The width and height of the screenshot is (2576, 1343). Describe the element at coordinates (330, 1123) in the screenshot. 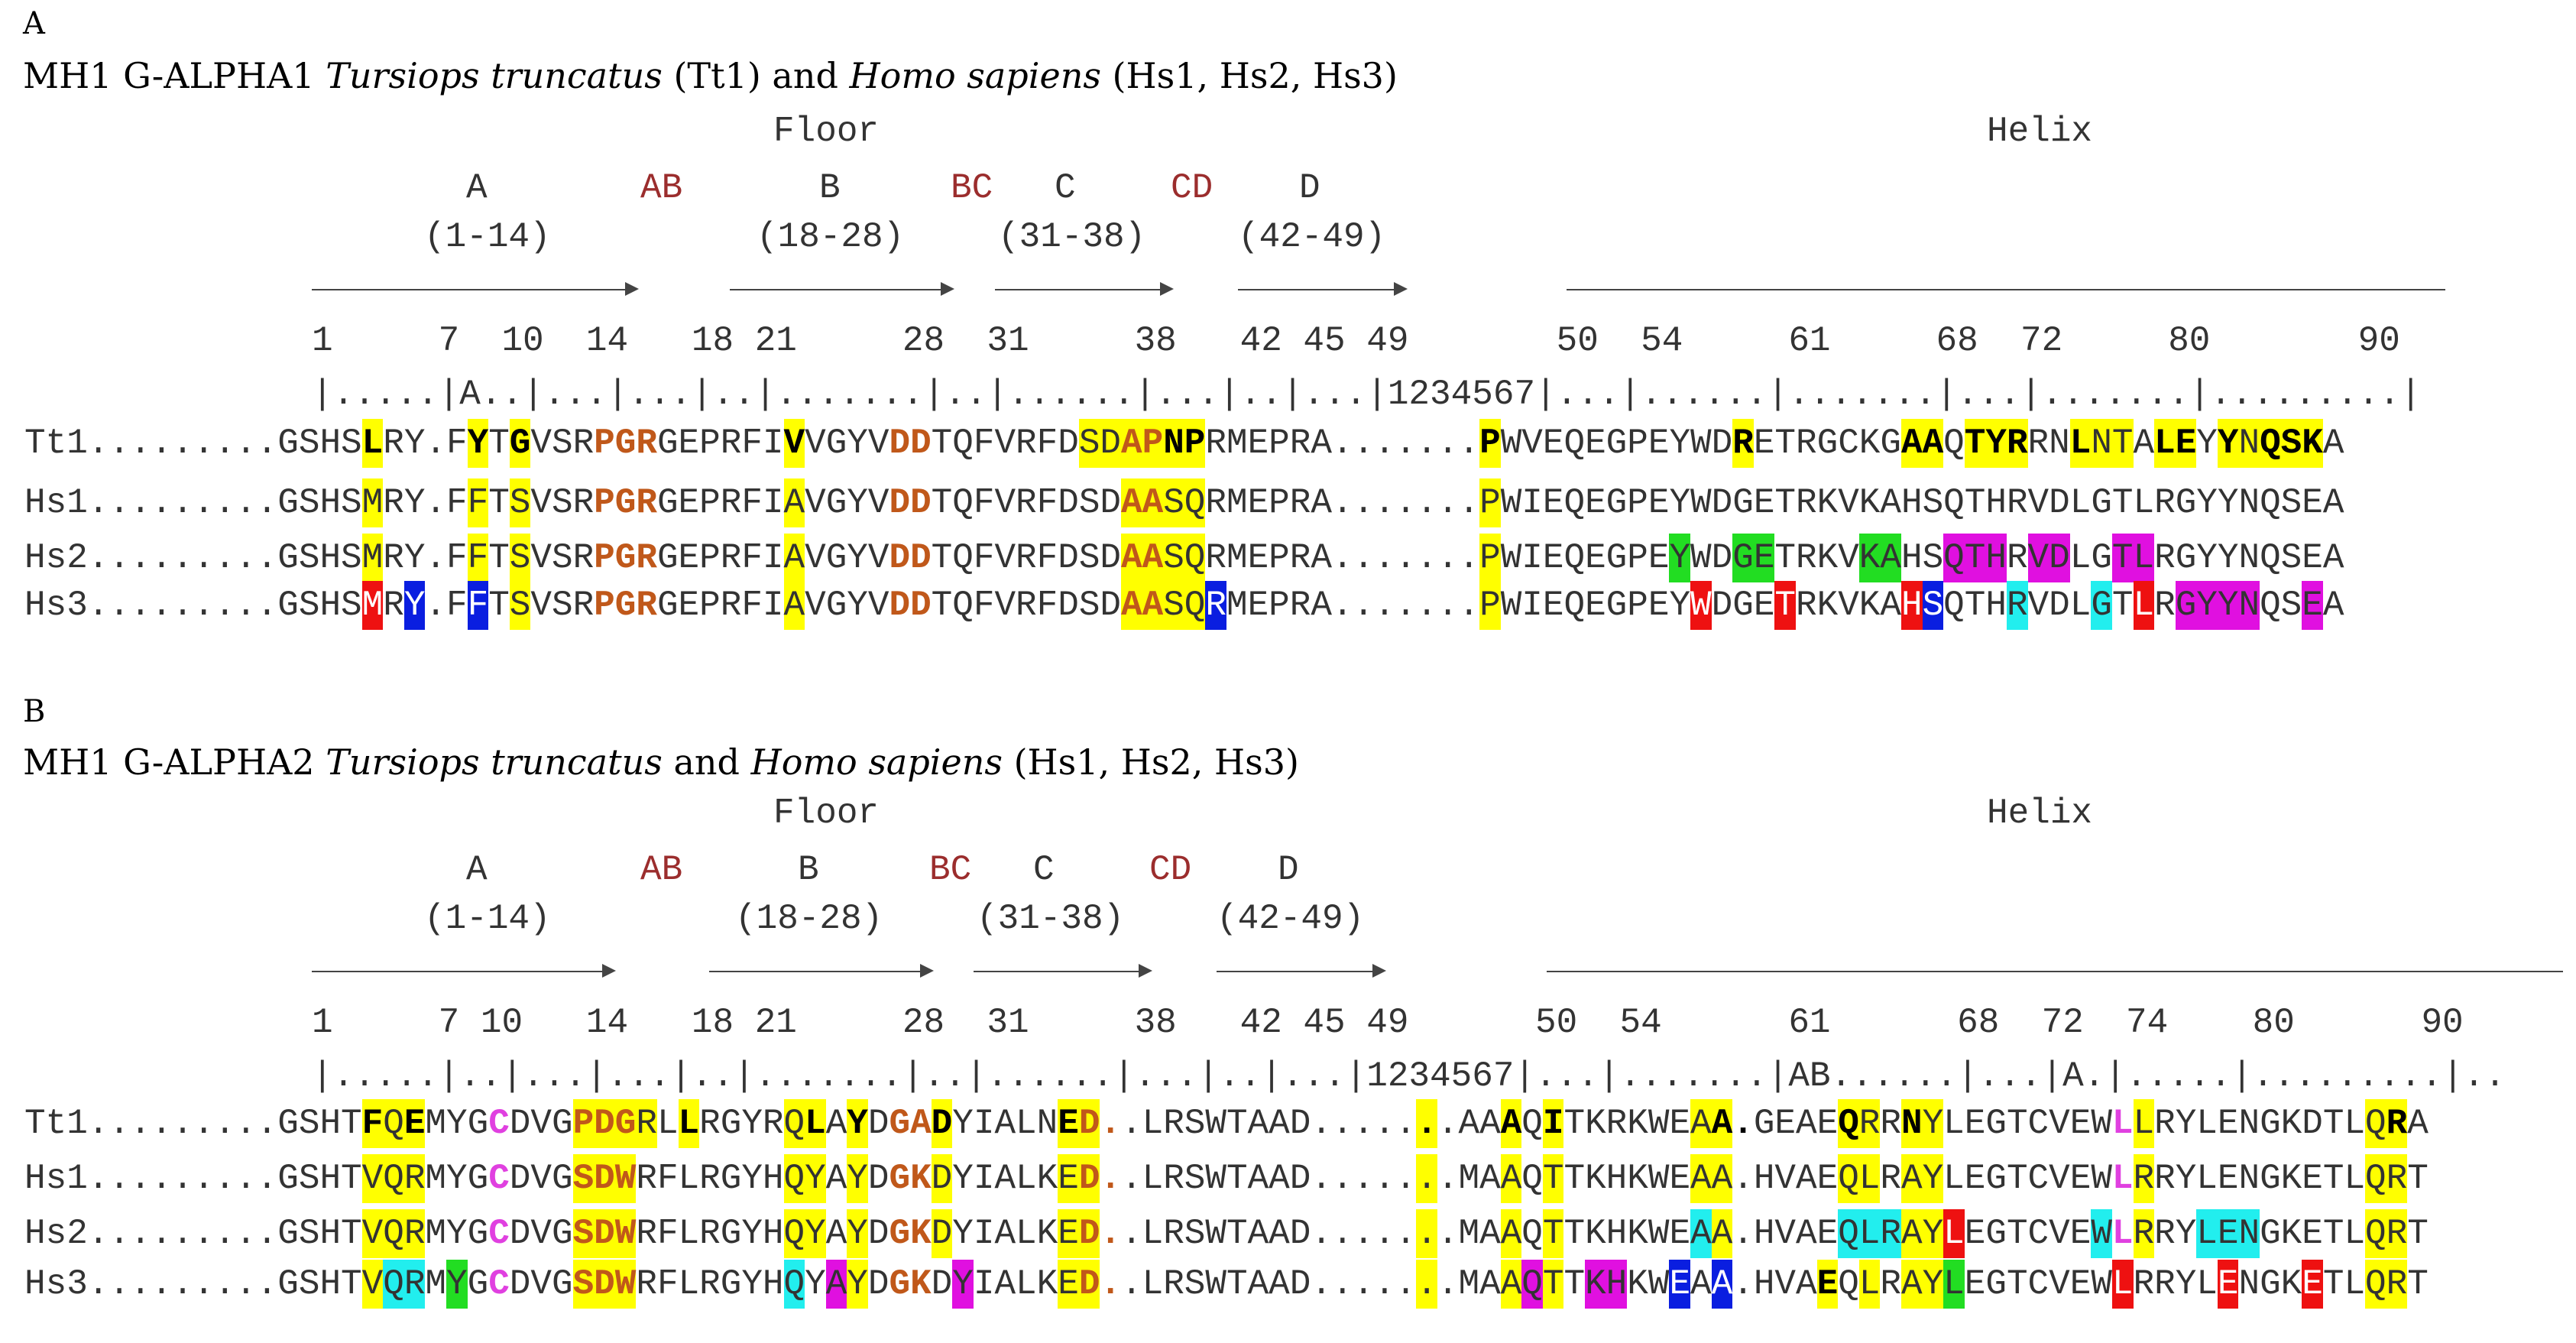

I see `residue: H` at that location.